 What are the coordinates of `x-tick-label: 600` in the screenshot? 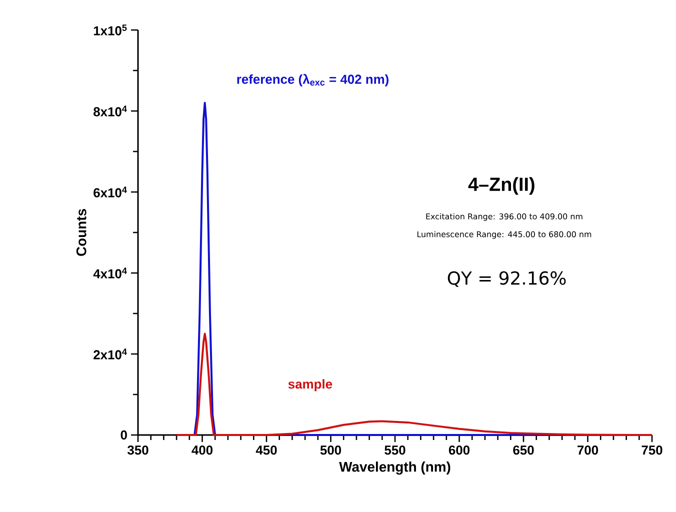 It's located at (459, 450).